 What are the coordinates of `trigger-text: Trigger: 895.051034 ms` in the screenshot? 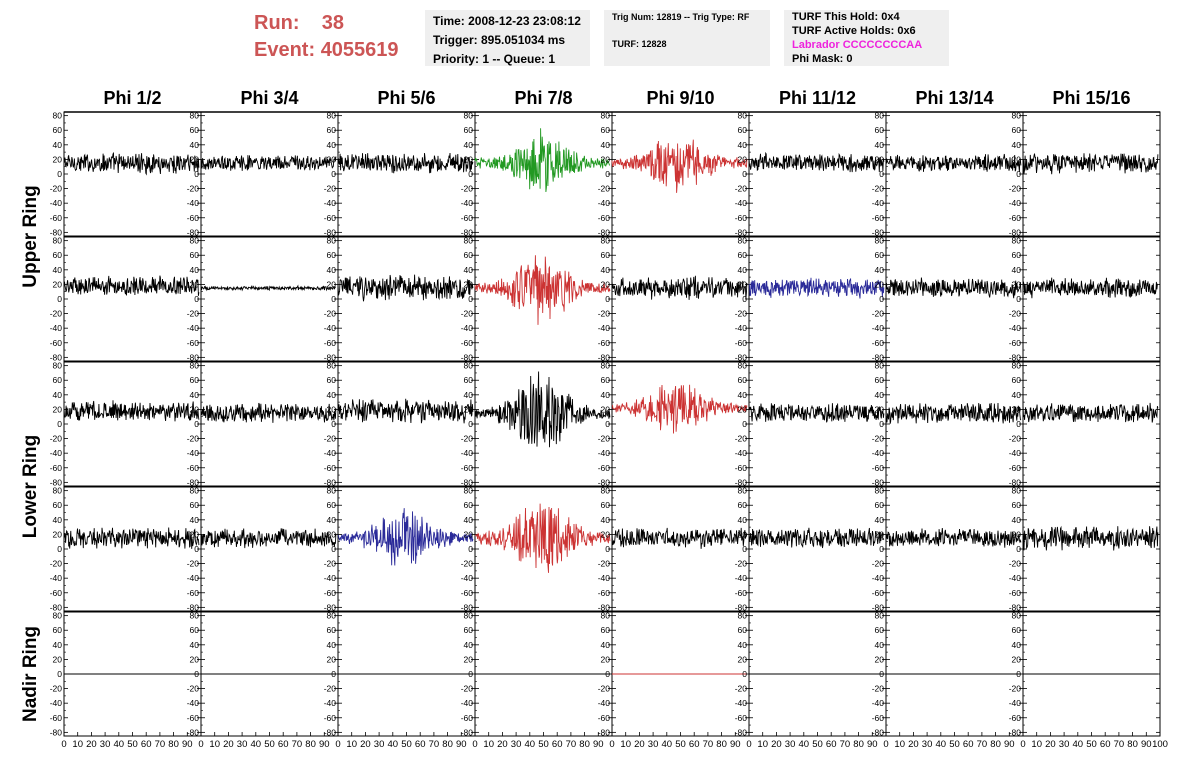 It's located at (499, 40).